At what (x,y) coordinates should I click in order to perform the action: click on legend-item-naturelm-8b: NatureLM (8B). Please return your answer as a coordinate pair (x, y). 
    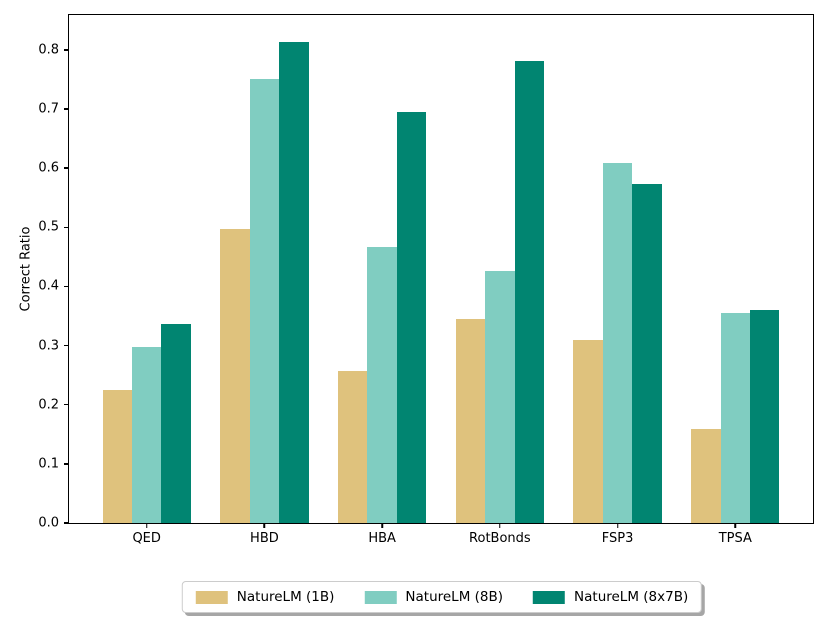
    Looking at the image, I should click on (433, 597).